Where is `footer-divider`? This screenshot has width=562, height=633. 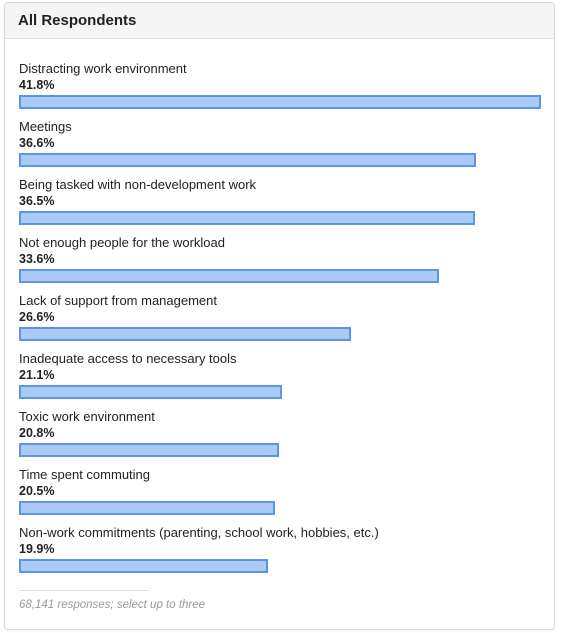 footer-divider is located at coordinates (84, 590).